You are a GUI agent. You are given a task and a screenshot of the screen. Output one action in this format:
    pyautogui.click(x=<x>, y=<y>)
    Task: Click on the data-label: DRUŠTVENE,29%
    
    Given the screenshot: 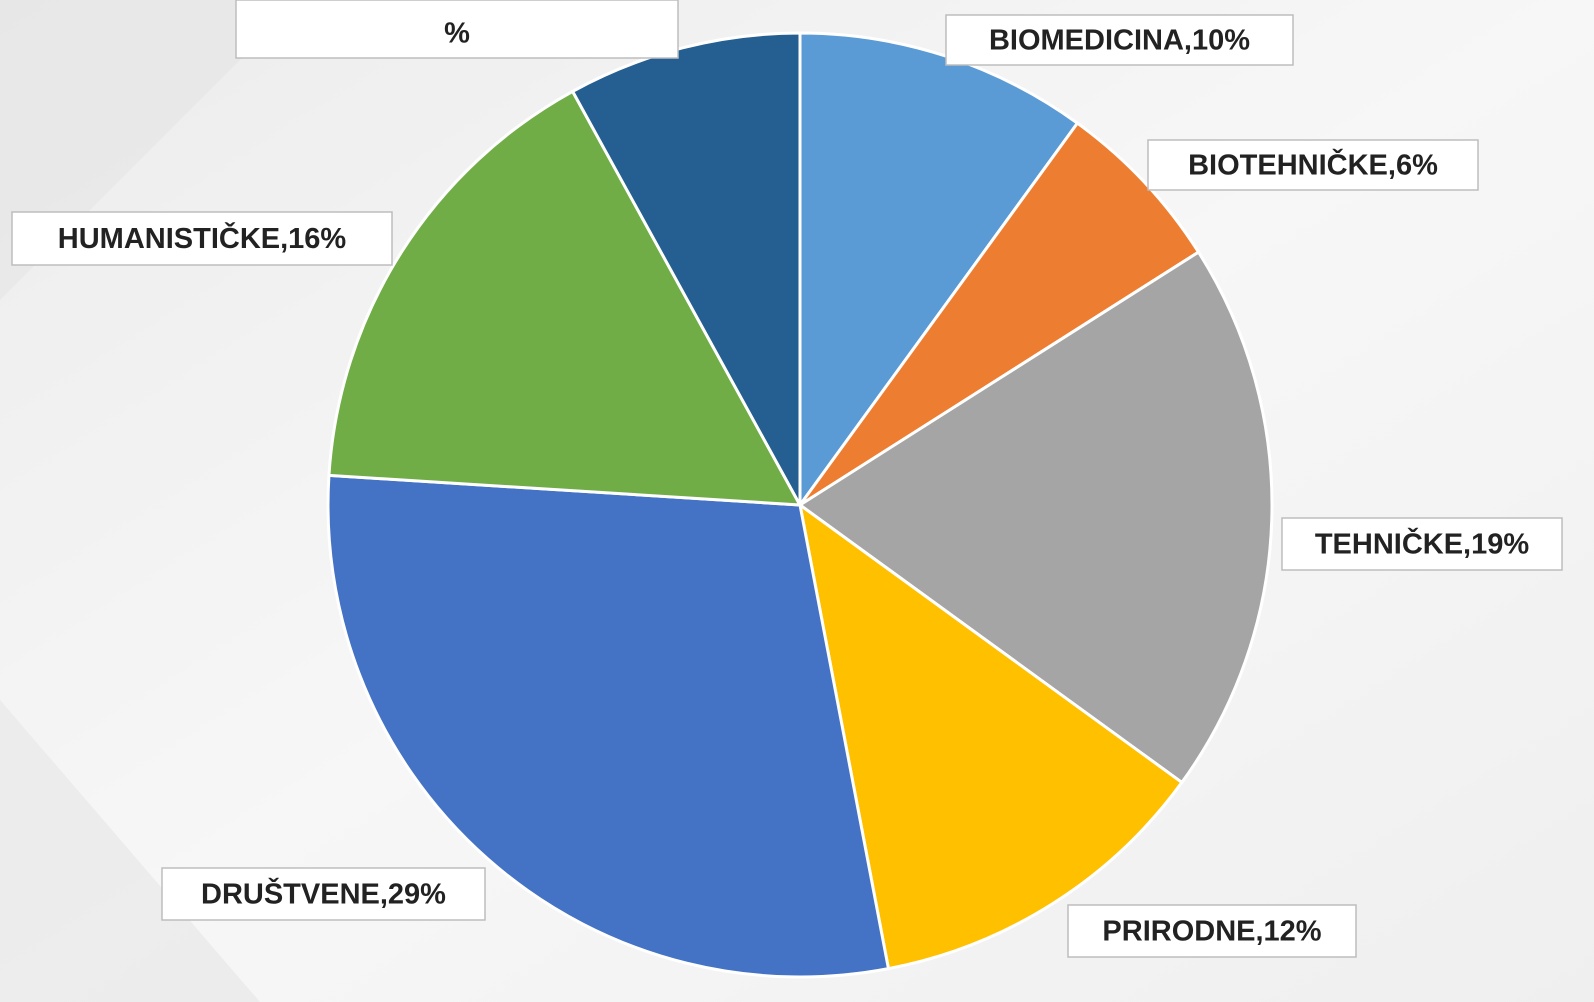 What is the action you would take?
    pyautogui.click(x=323, y=894)
    